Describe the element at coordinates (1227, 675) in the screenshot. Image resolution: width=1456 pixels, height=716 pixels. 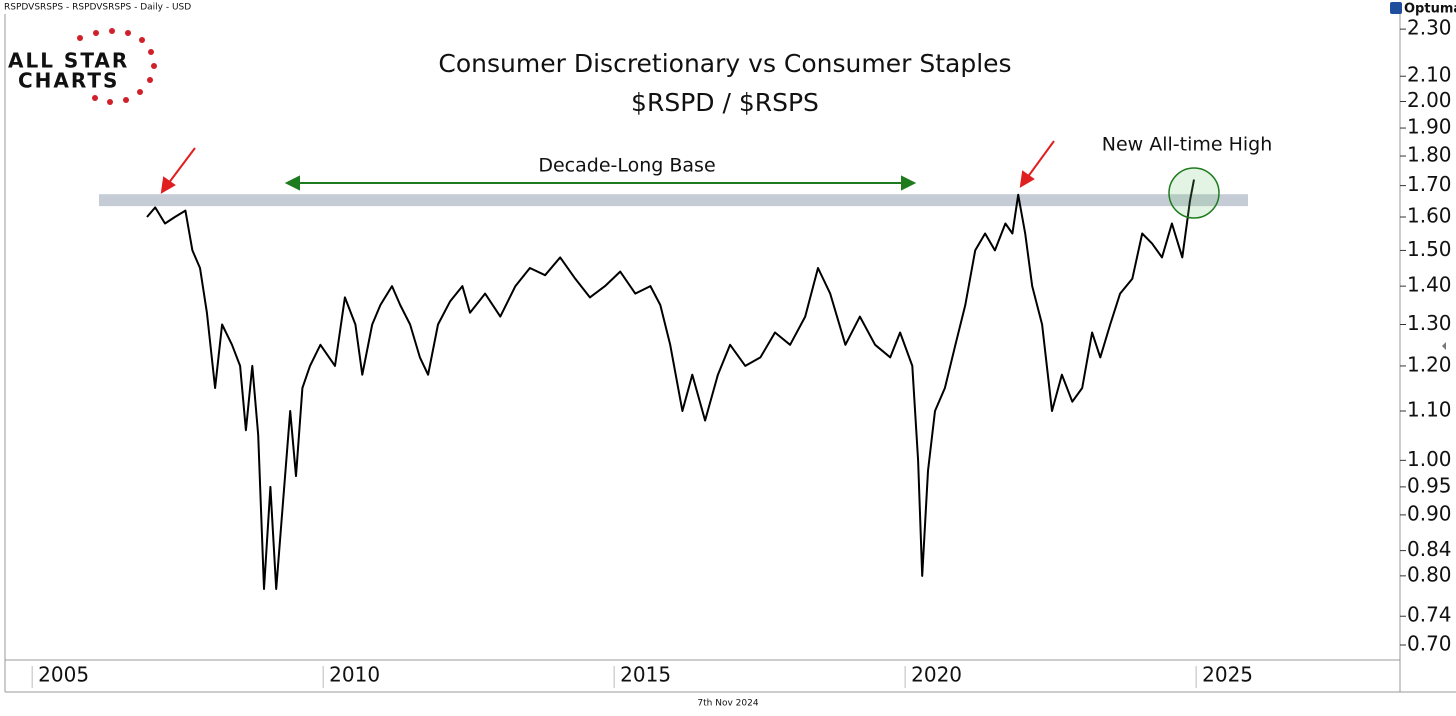
I see `x-tick-label: 2025` at that location.